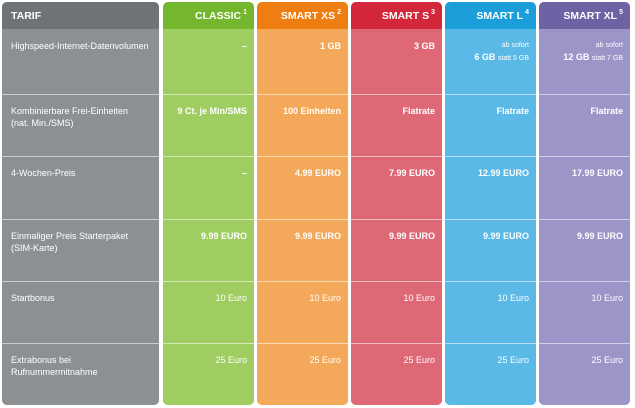 The width and height of the screenshot is (635, 408). Describe the element at coordinates (308, 15) in the screenshot. I see `plan-name: SMART XS` at that location.